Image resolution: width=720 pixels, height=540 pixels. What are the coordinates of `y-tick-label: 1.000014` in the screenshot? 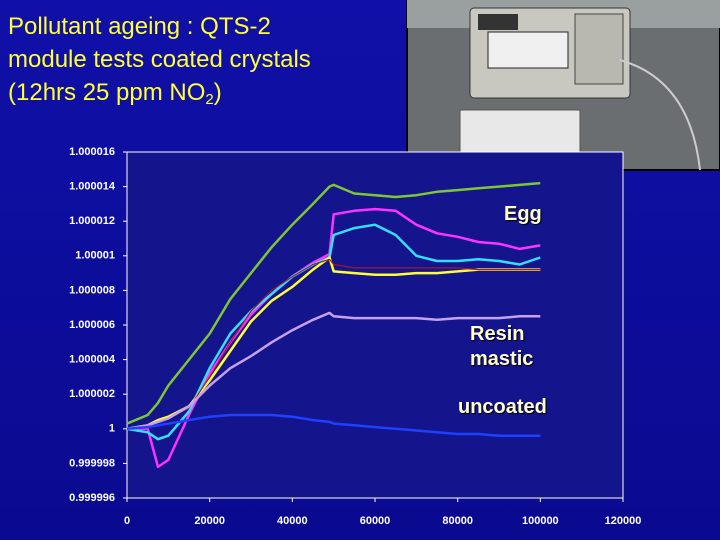 It's located at (92, 187).